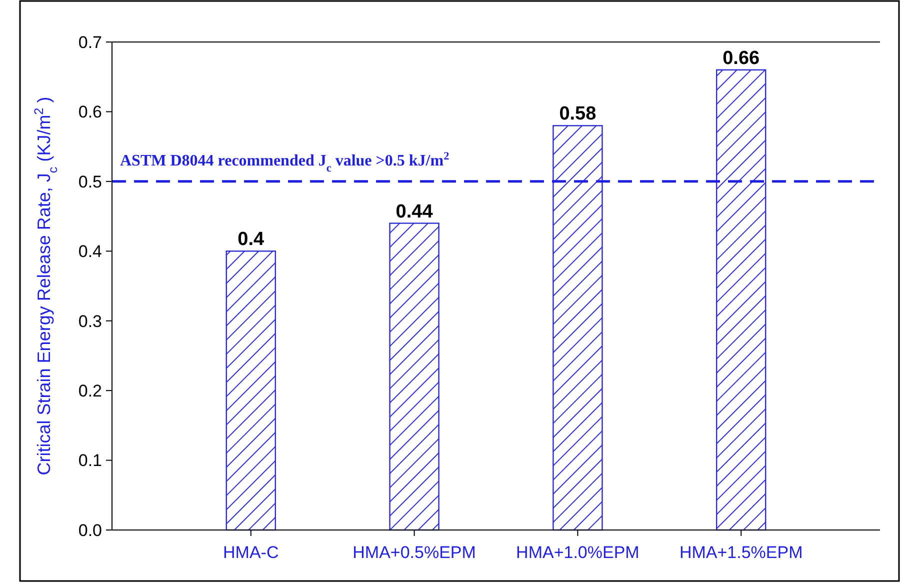 Image resolution: width=905 pixels, height=584 pixels. Describe the element at coordinates (741, 552) in the screenshot. I see `x-tick-label: HMA+1.5%EPM` at that location.